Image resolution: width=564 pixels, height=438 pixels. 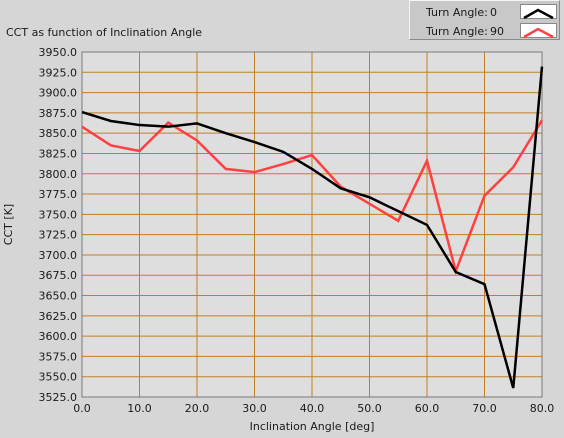 I want to click on y-tick-label: 3600.0, so click(x=58, y=336).